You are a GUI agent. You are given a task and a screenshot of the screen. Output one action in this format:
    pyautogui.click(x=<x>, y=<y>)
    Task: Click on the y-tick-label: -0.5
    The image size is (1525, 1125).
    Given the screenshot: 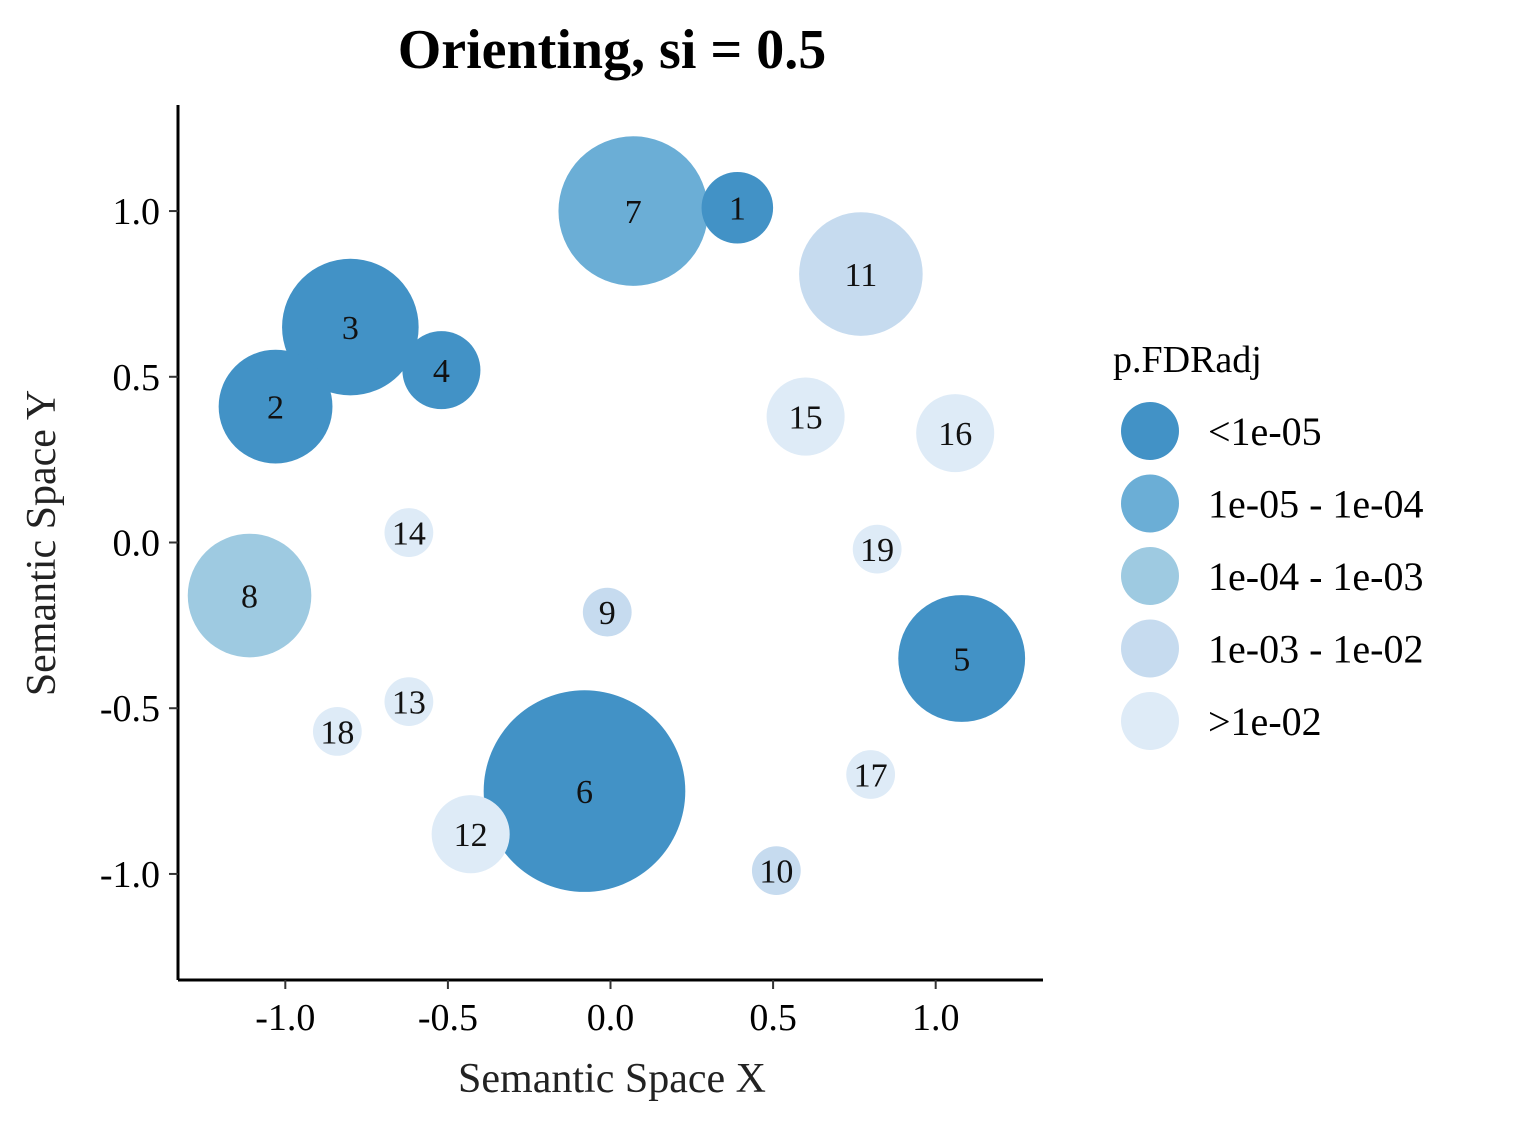 What is the action you would take?
    pyautogui.click(x=130, y=709)
    